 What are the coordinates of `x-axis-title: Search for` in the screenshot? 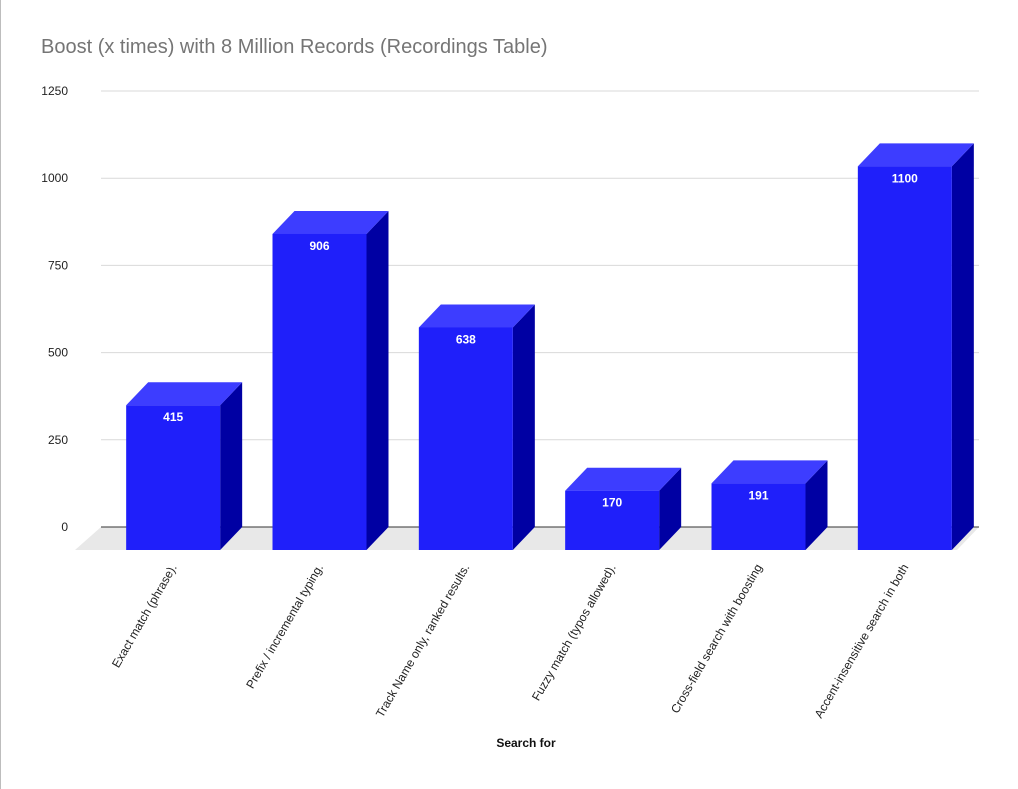 It's located at (526, 743).